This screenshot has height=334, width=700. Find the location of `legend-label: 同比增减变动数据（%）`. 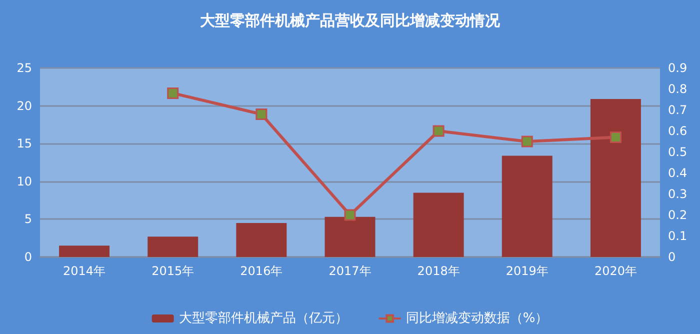

legend-label: 同比增减变动数据（%） is located at coordinates (477, 318).